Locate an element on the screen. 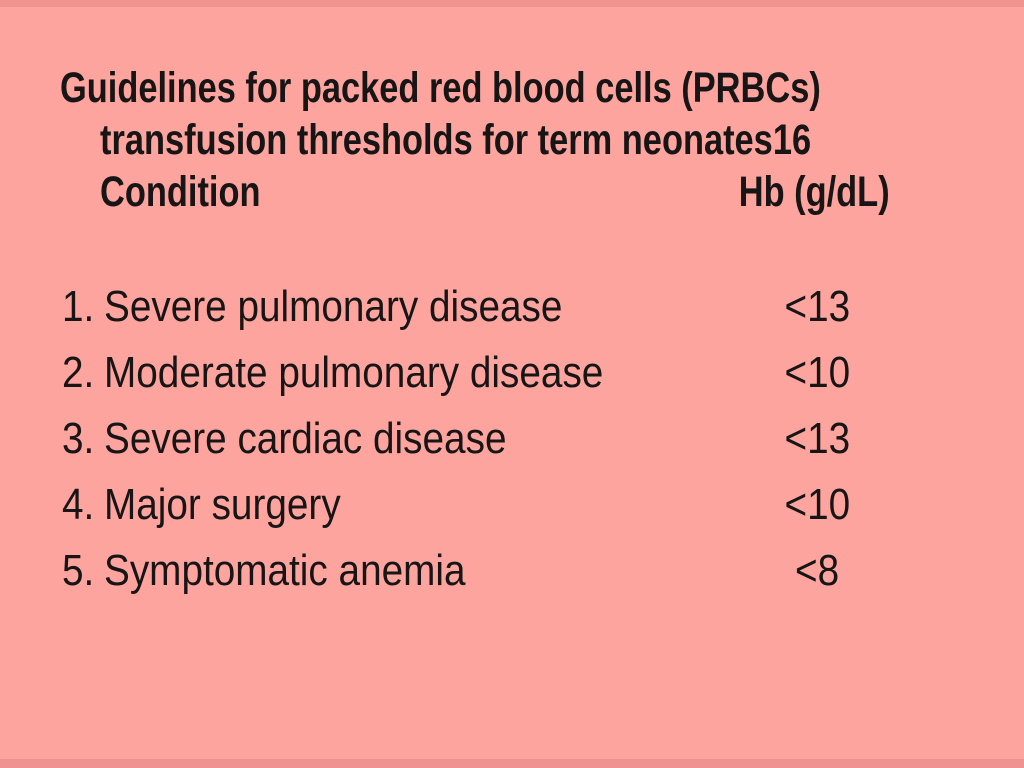 The image size is (1024, 768). list-item: 2. Moderate pulmonary disease <10 is located at coordinates (477, 373).